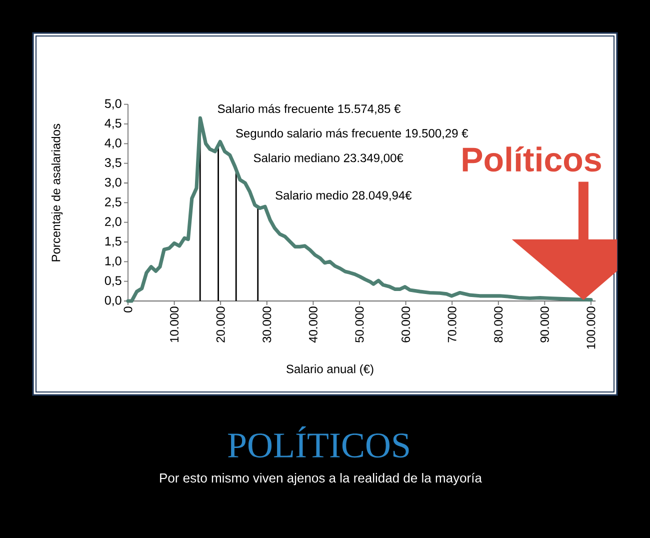 Image resolution: width=650 pixels, height=538 pixels. I want to click on ref-line-label: Salario medio 28.049,94€, so click(344, 195).